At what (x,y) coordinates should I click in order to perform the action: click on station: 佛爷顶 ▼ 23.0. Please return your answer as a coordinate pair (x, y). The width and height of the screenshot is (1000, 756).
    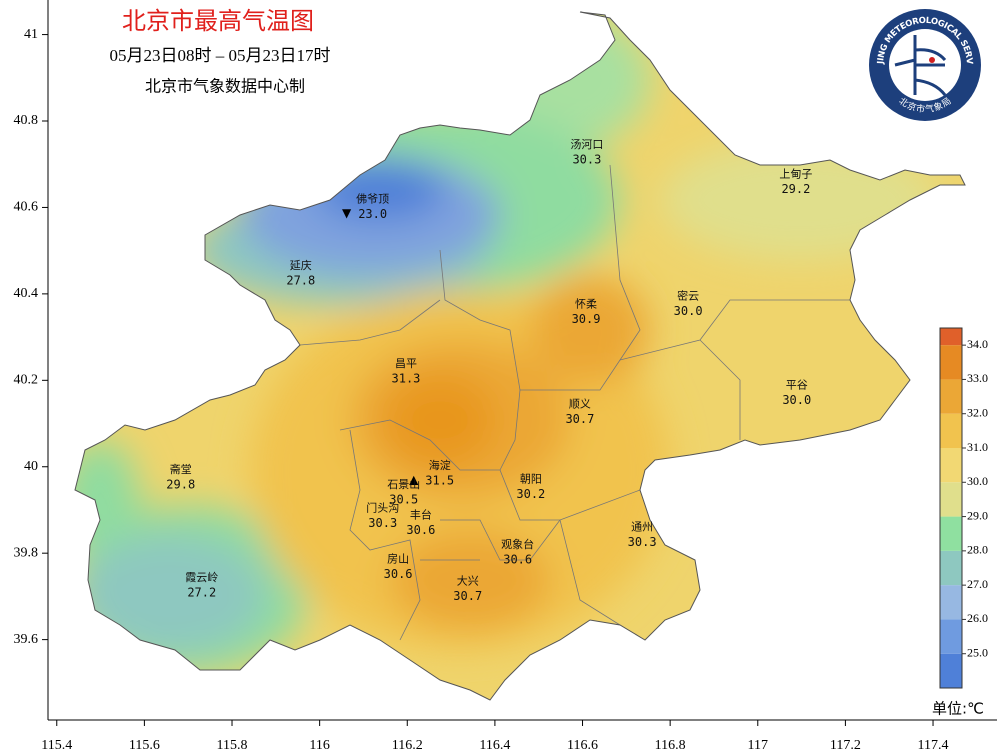
    Looking at the image, I should click on (365, 207).